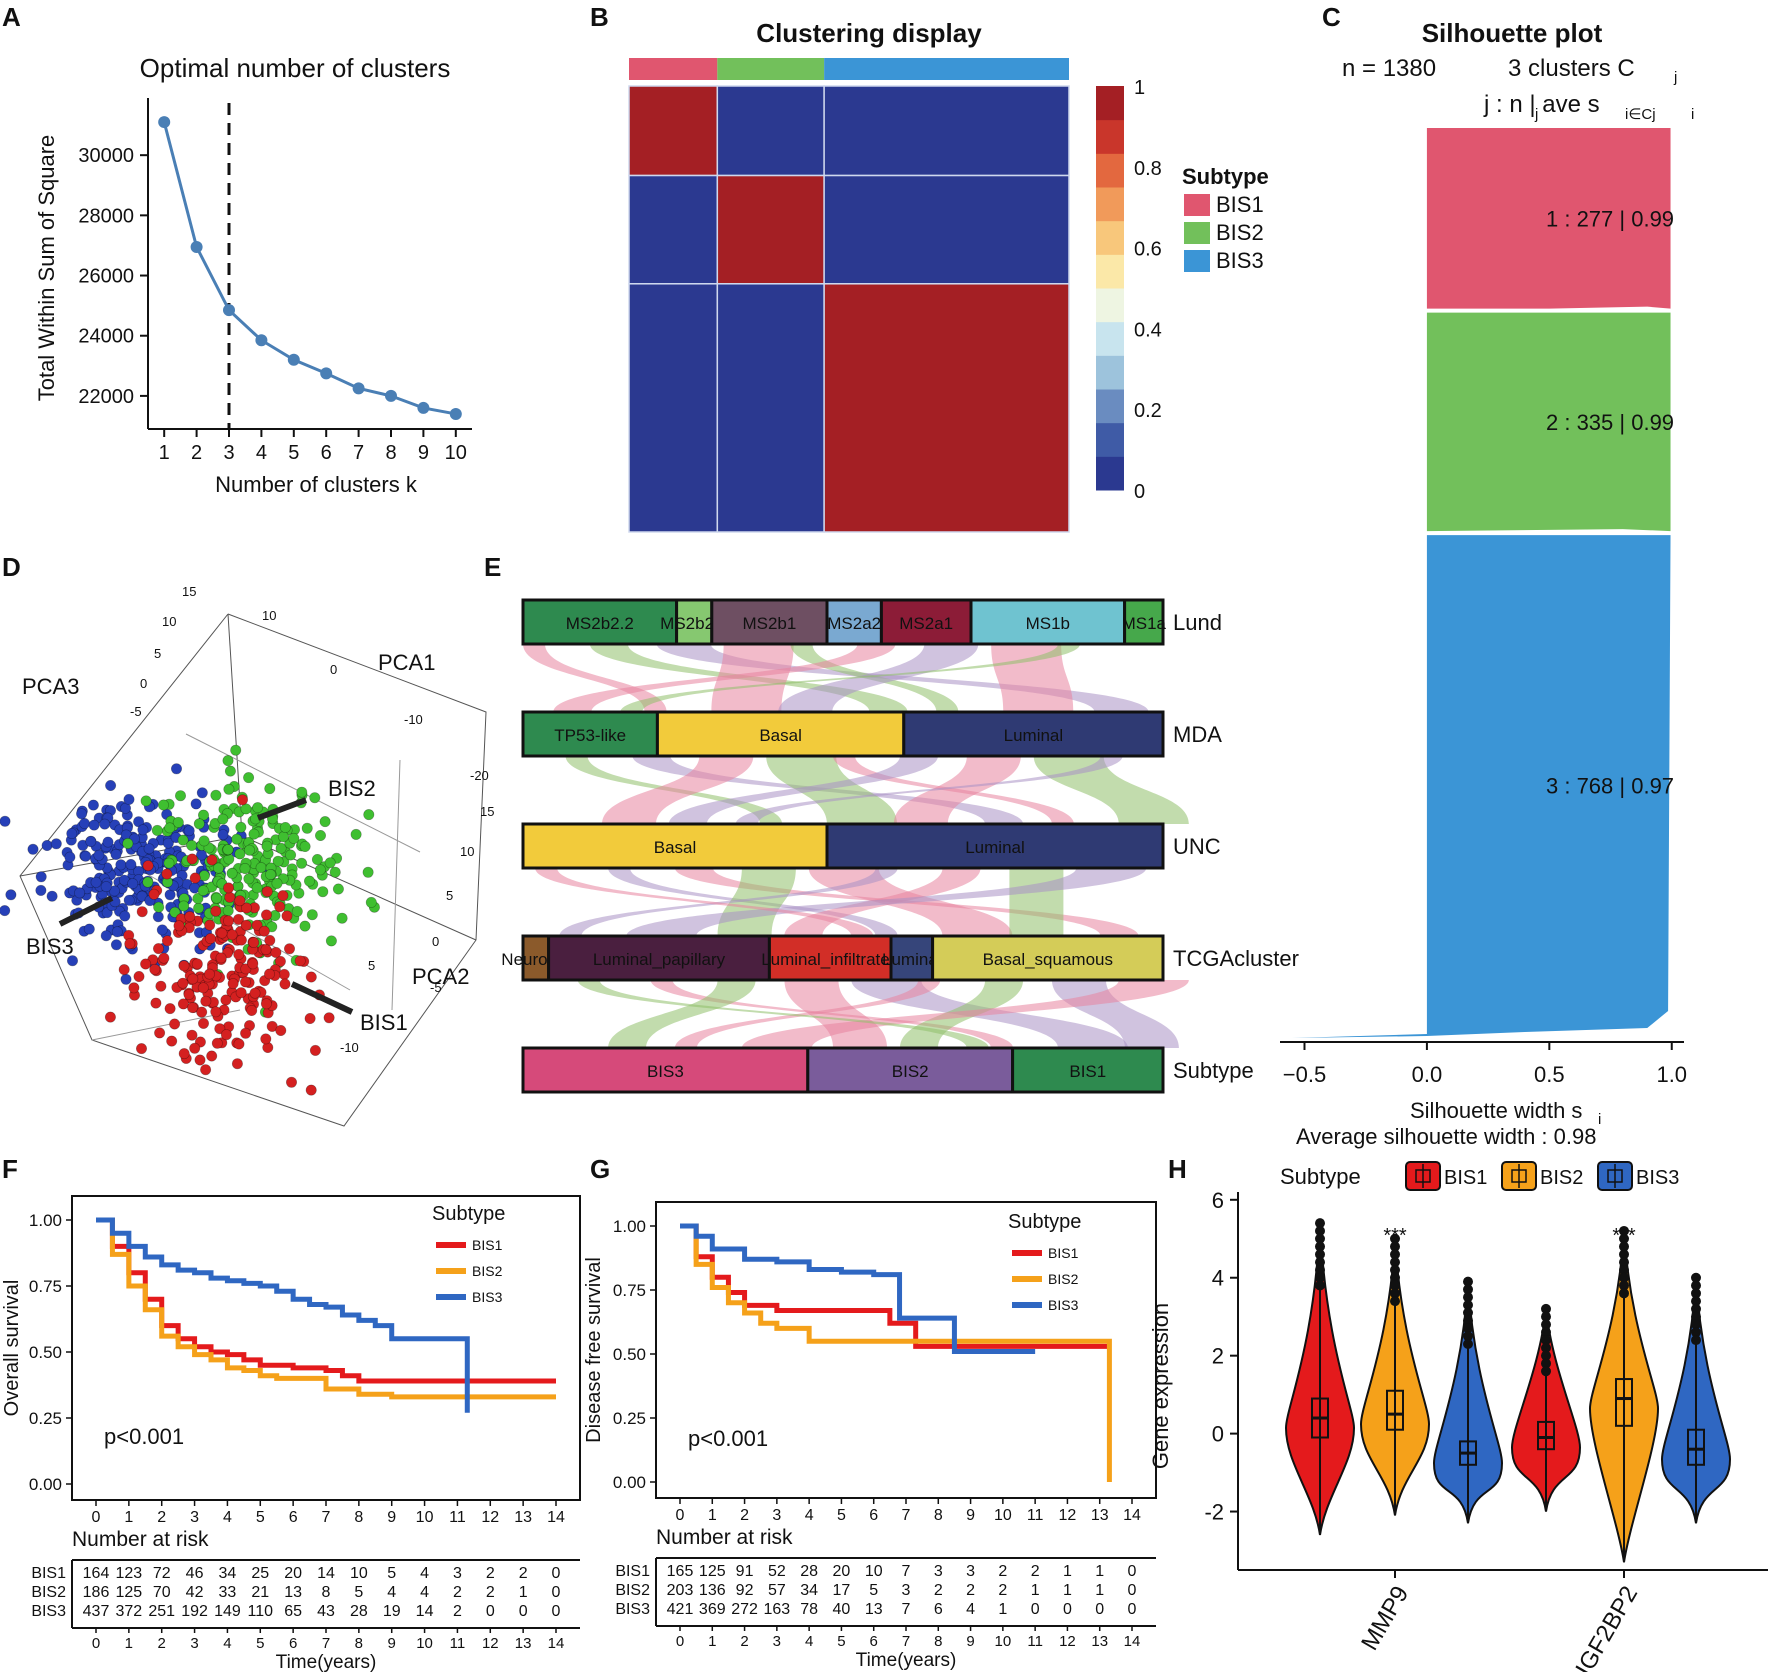 The image size is (1772, 1672). What do you see at coordinates (1002, 1571) in the screenshot?
I see `panel-g-risk-value: 2` at bounding box center [1002, 1571].